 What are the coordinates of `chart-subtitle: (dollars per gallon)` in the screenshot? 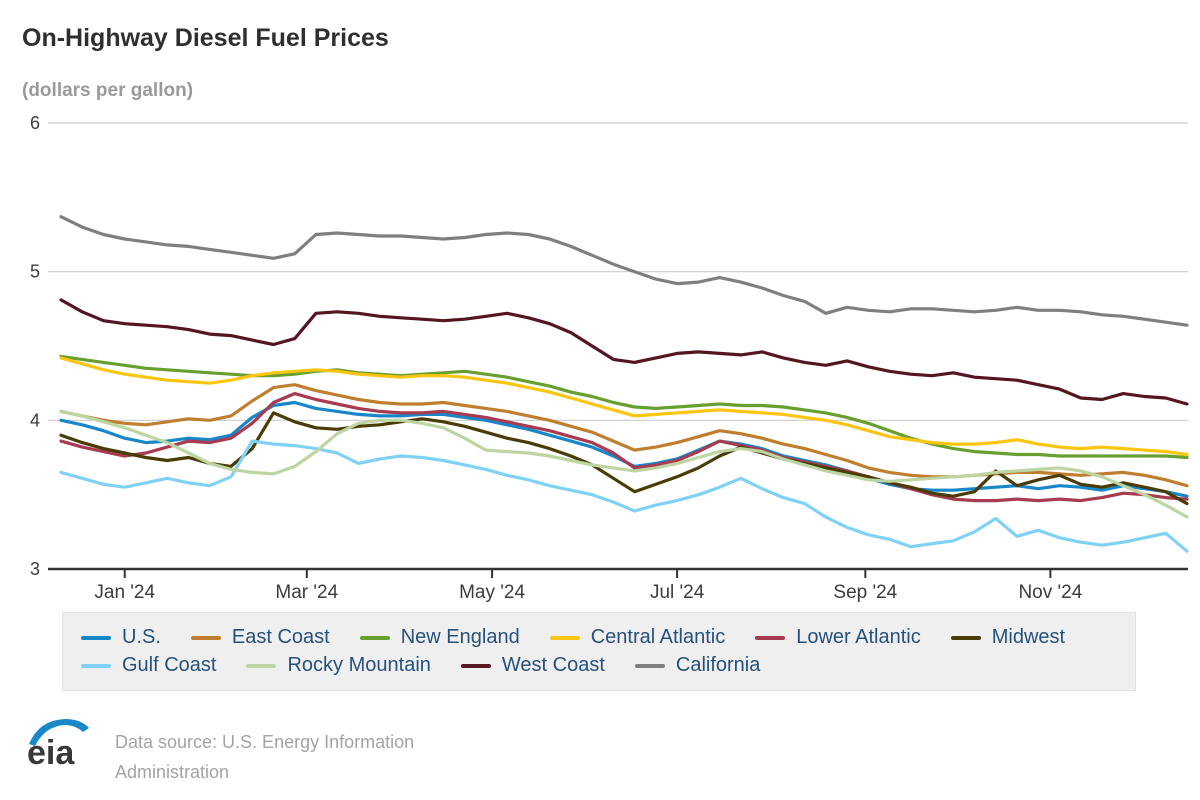 It's located at (108, 90).